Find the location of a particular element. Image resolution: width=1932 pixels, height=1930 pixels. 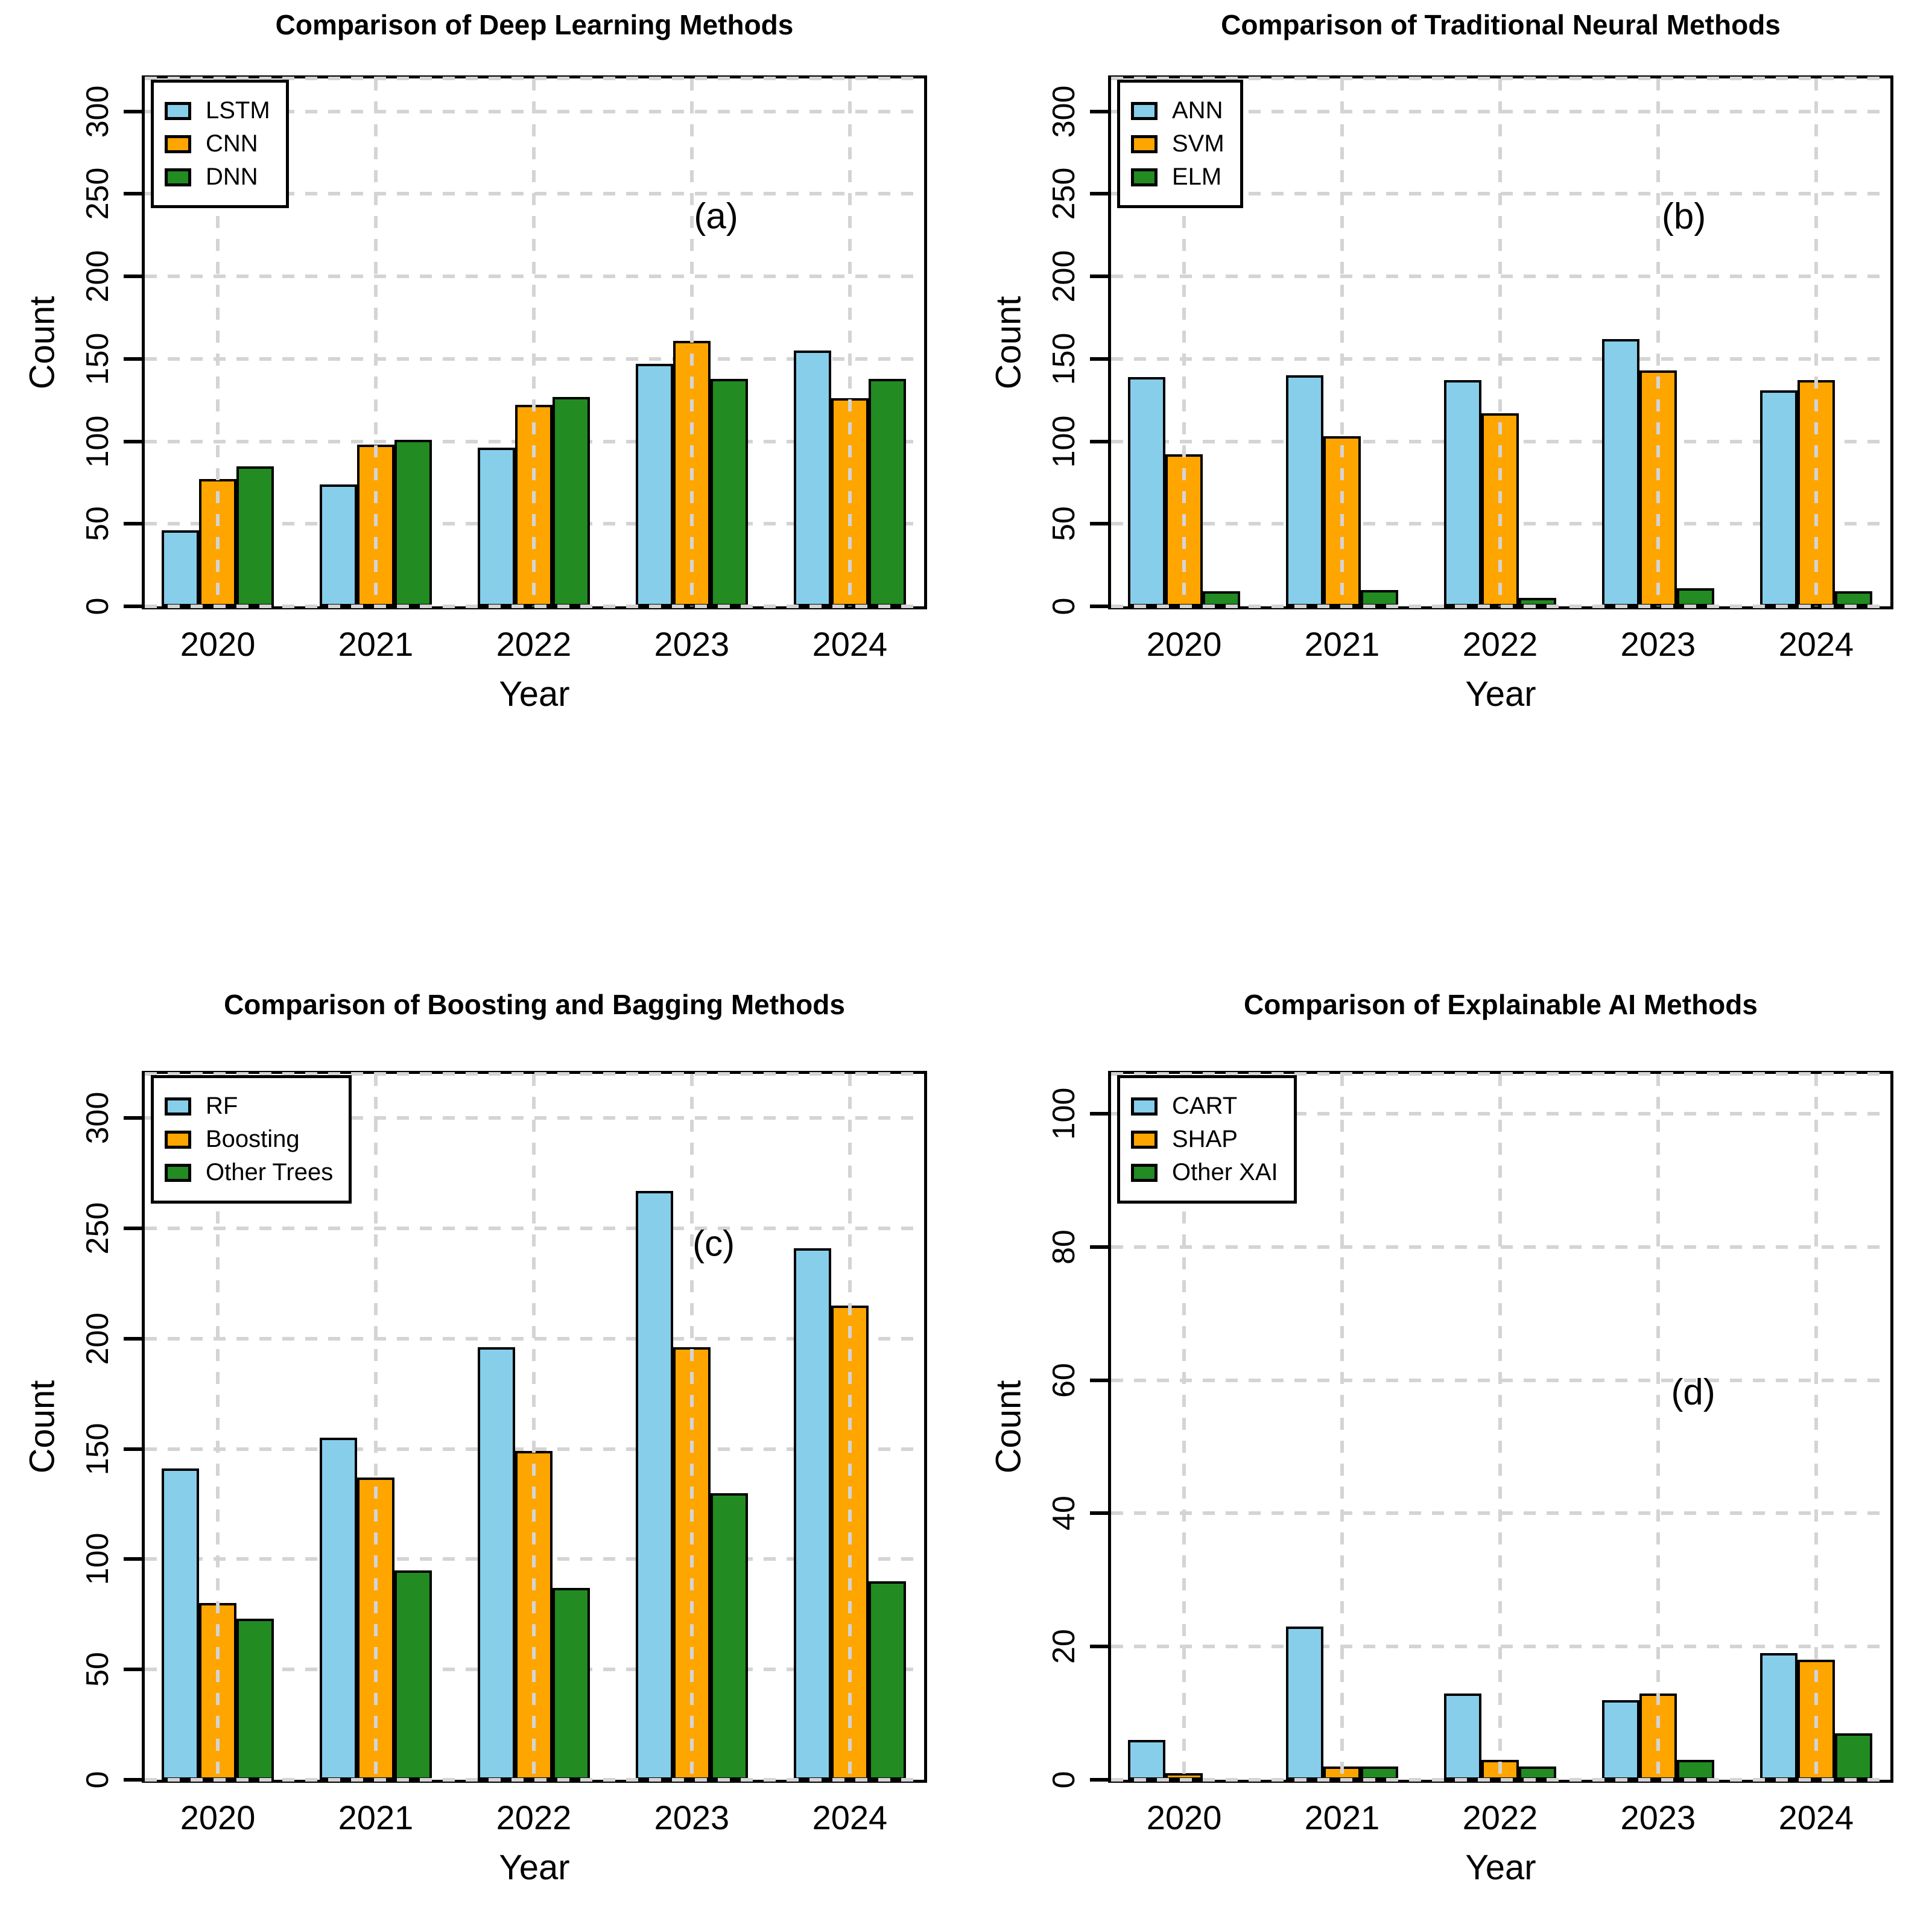

bar-lstm-2020 is located at coordinates (180, 568).